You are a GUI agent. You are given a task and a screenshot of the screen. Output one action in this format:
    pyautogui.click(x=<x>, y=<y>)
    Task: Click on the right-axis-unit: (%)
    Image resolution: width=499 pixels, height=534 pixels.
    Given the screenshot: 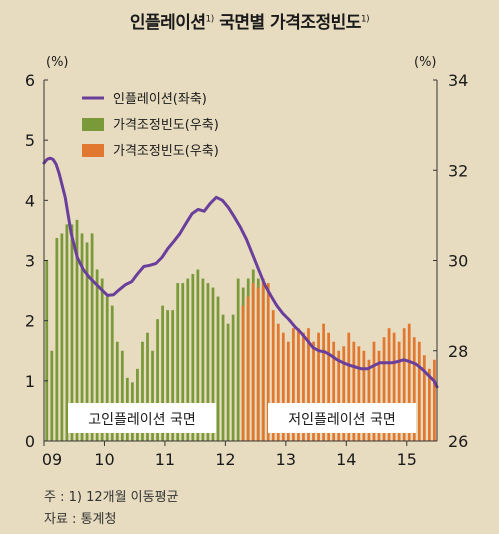 What is the action you would take?
    pyautogui.click(x=425, y=62)
    